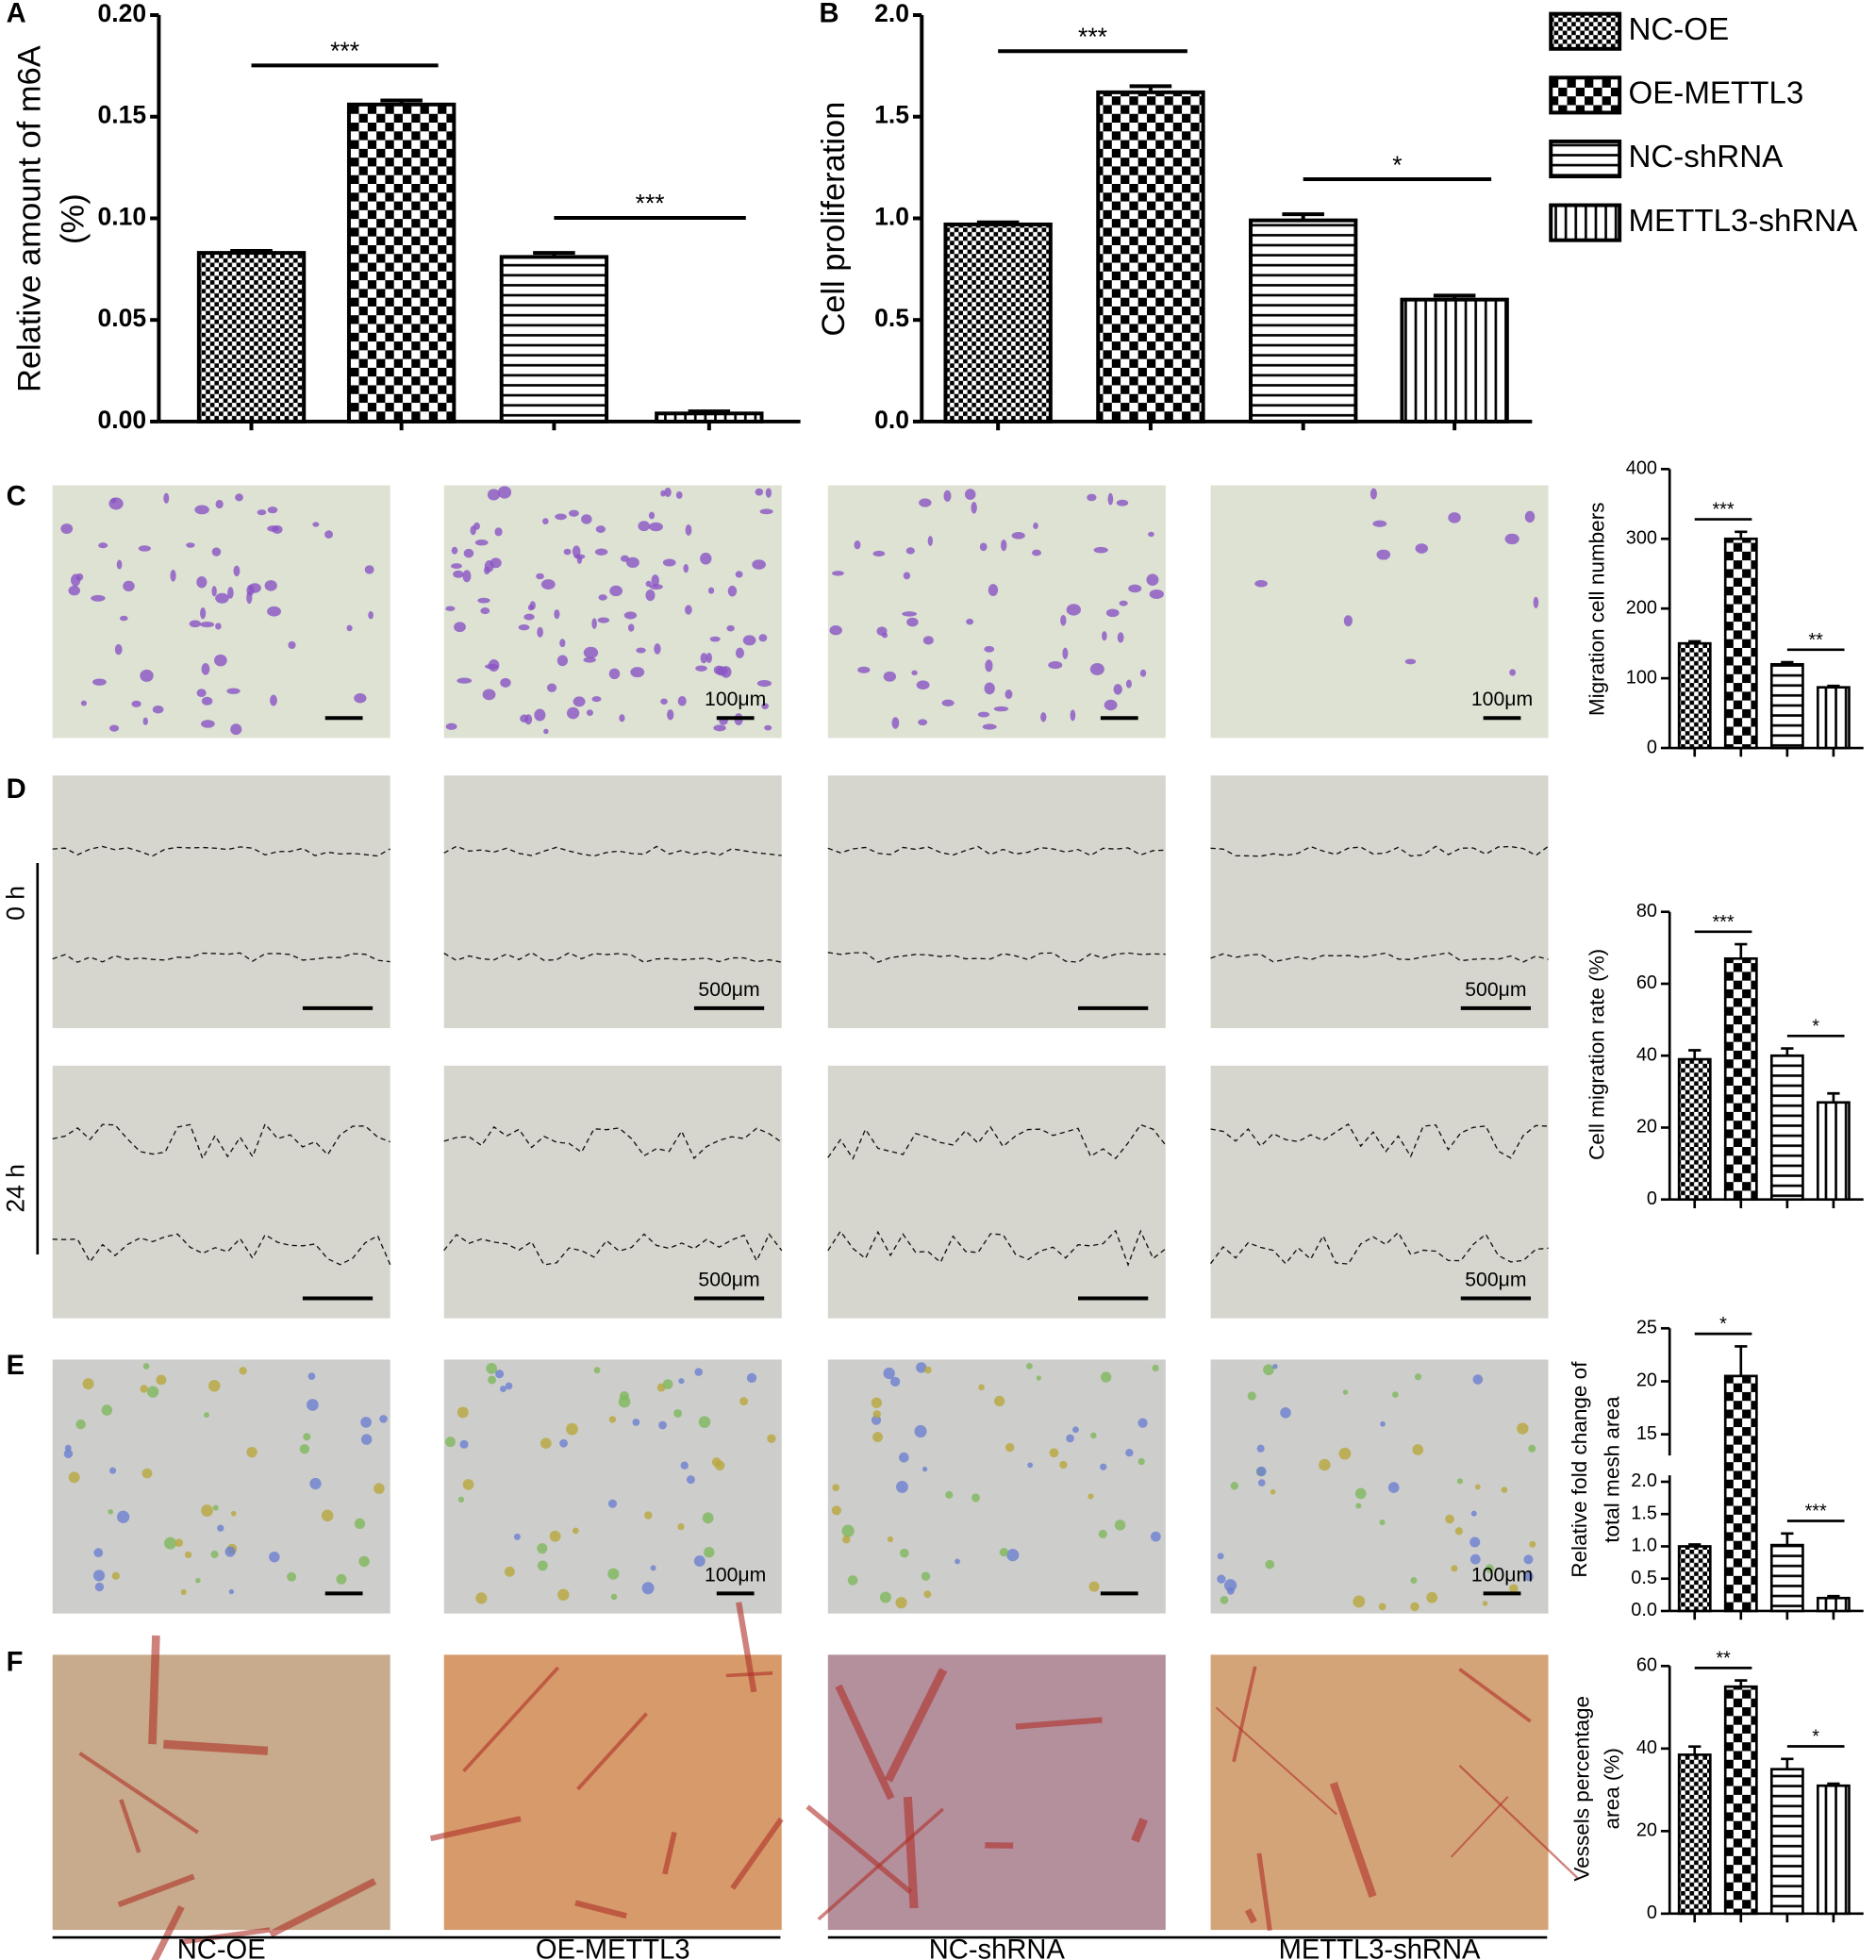 The width and height of the screenshot is (1876, 1960). Describe the element at coordinates (1646, 1054) in the screenshot. I see `y-tick-label: 40` at that location.